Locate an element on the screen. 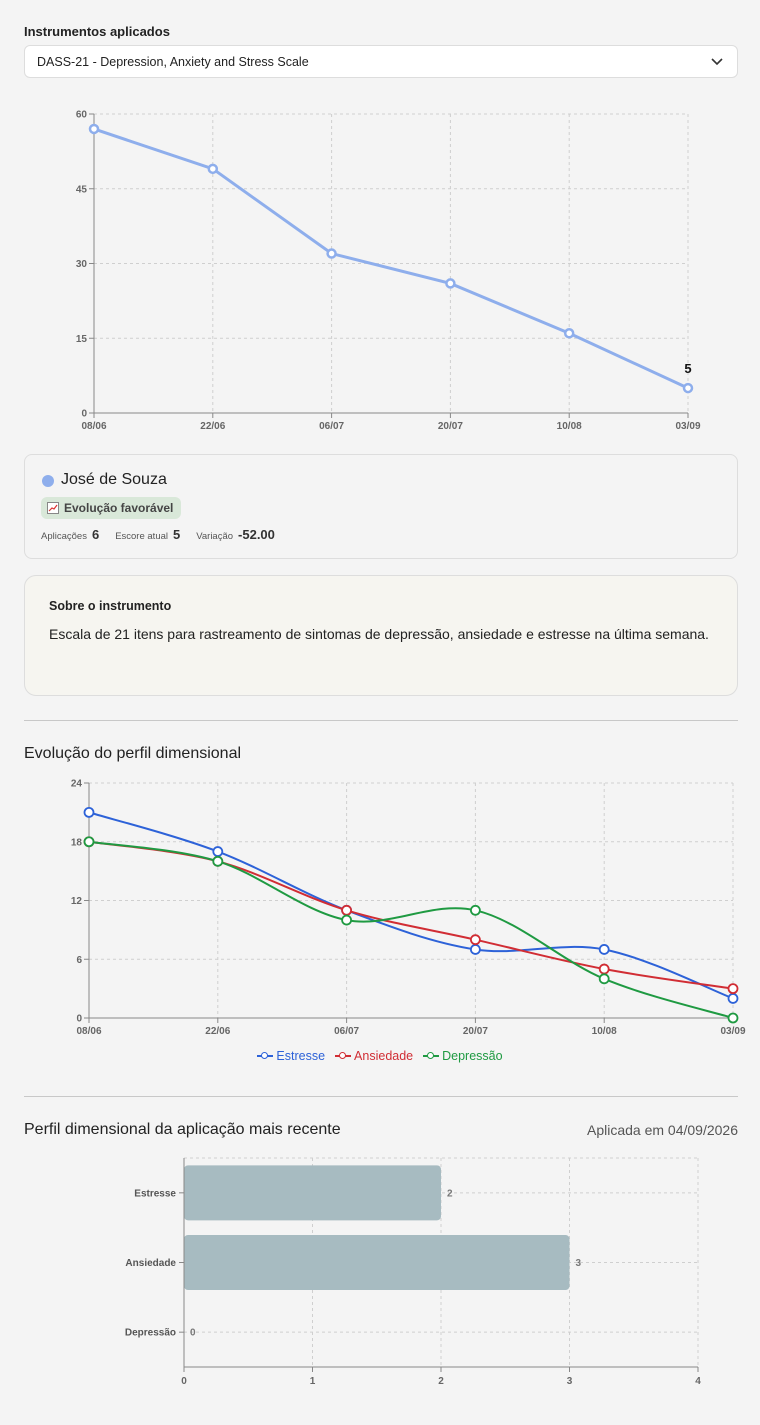 The image size is (760, 1425). legend-item-ansiedade: Ansiedade is located at coordinates (374, 1056).